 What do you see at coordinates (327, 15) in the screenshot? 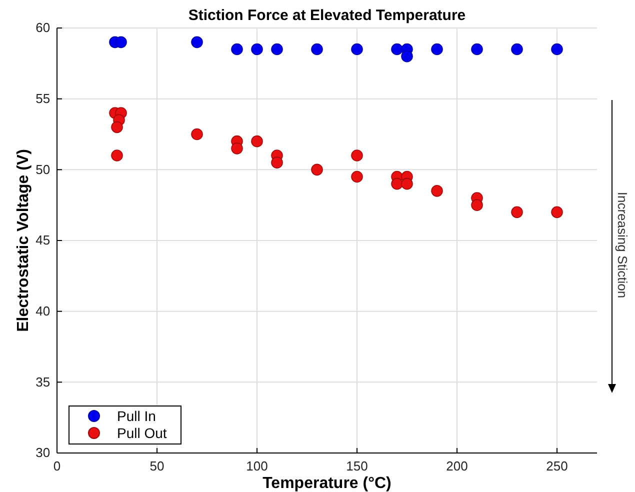
I see `chart-title: Stiction Force at Elevated Temperature` at bounding box center [327, 15].